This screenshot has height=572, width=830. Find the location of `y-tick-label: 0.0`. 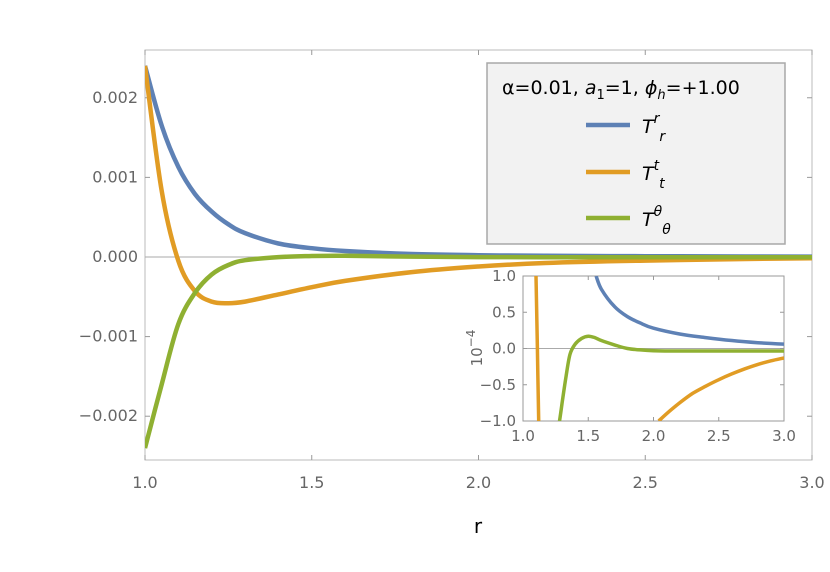

y-tick-label: 0.0 is located at coordinates (504, 349).